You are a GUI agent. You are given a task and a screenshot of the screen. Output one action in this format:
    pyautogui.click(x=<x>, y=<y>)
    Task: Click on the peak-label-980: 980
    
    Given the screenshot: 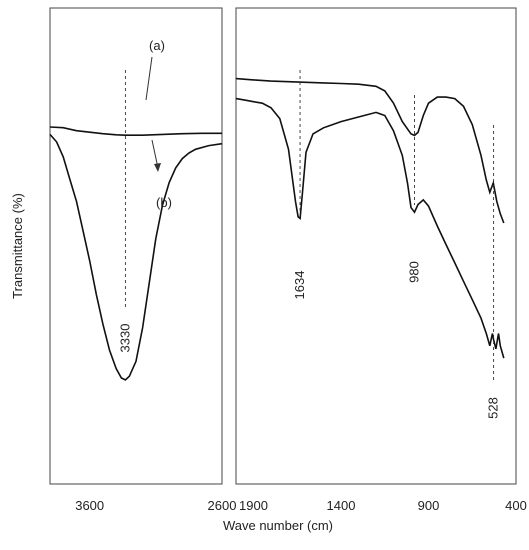 What is the action you would take?
    pyautogui.click(x=414, y=272)
    